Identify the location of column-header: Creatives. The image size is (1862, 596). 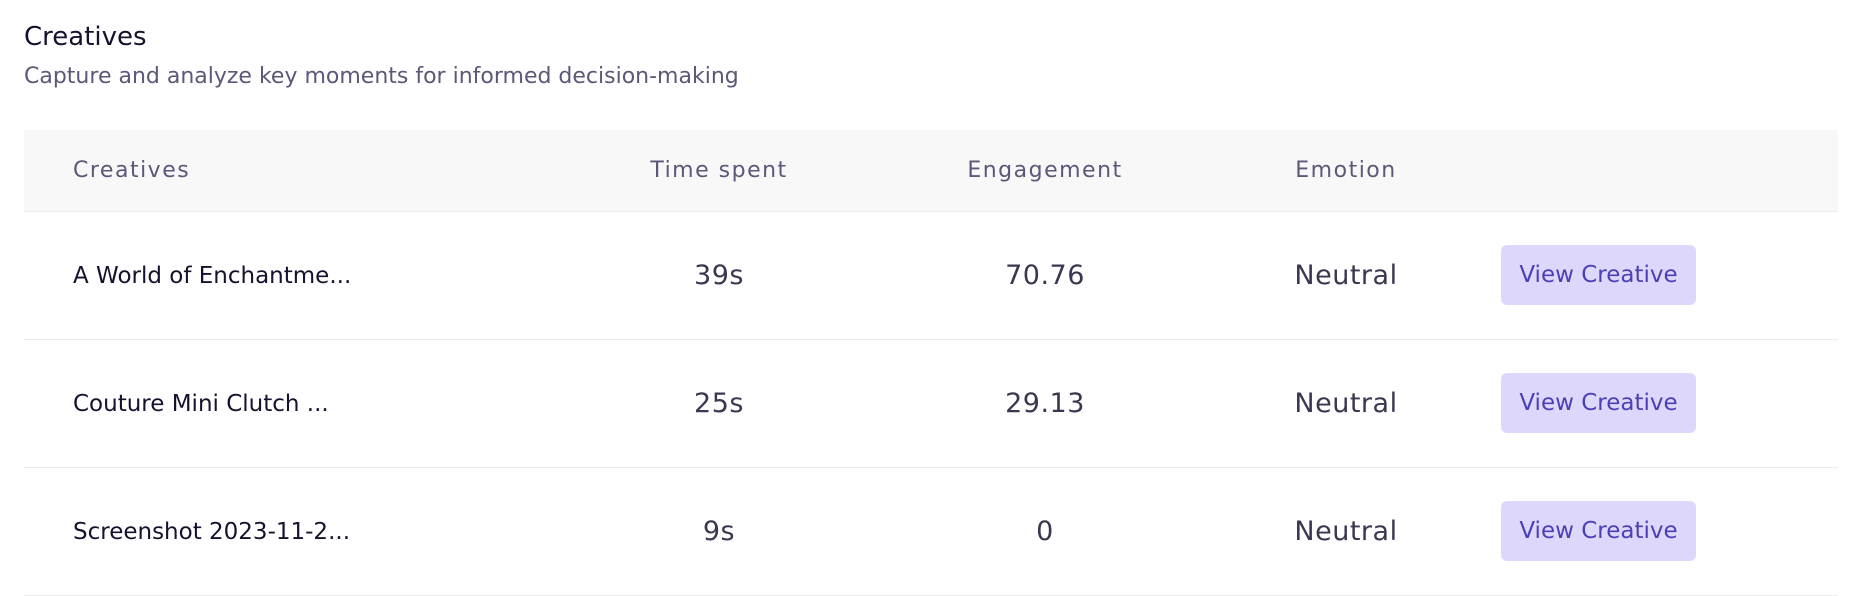
(132, 170).